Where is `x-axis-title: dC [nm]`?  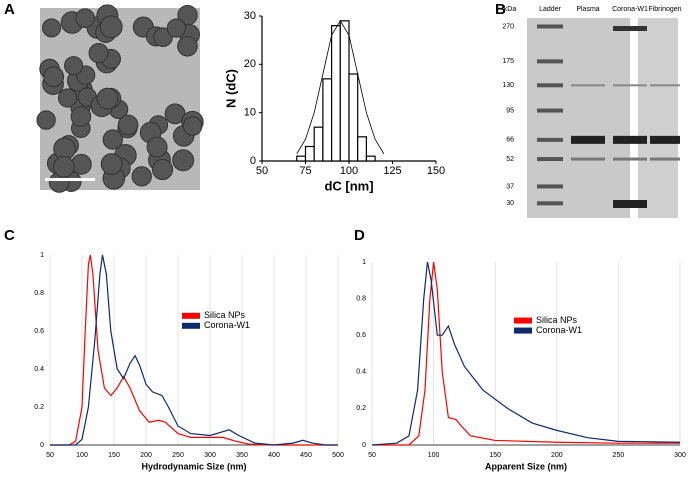
x-axis-title: dC [nm] is located at coordinates (348, 185).